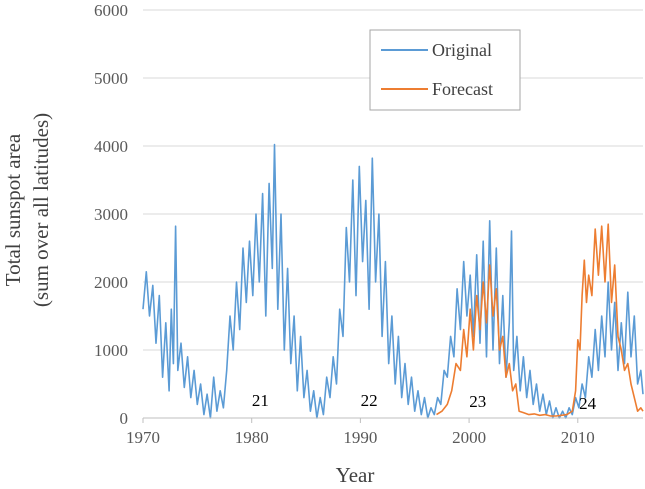  I want to click on y-tick-label-5000: 5000, so click(111, 78).